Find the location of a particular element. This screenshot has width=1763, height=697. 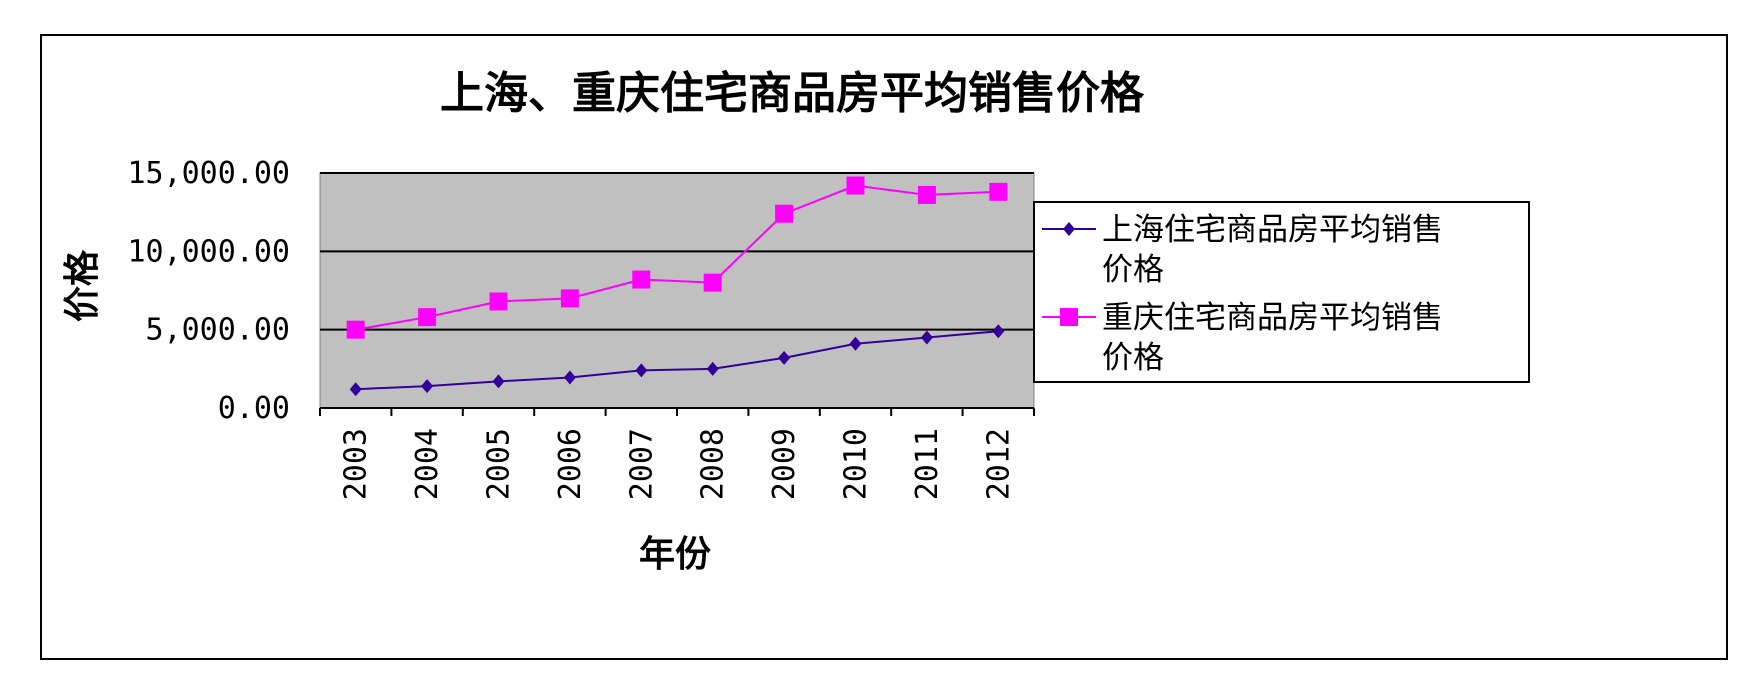

x-tick-label: 2012 is located at coordinates (998, 464).